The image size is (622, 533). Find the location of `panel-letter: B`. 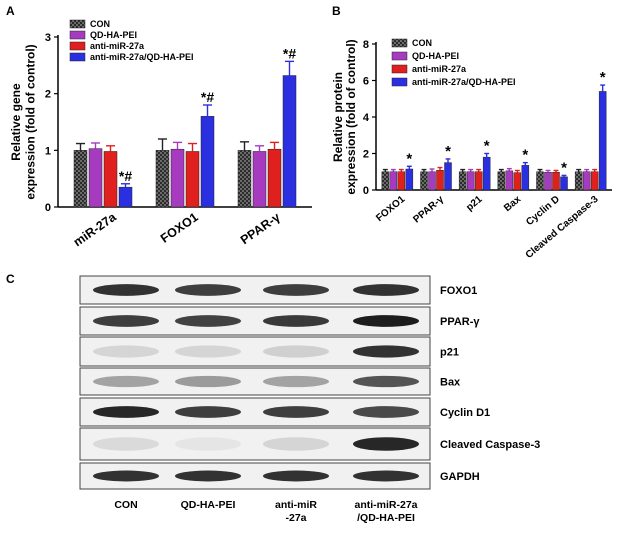

panel-letter: B is located at coordinates (336, 11).